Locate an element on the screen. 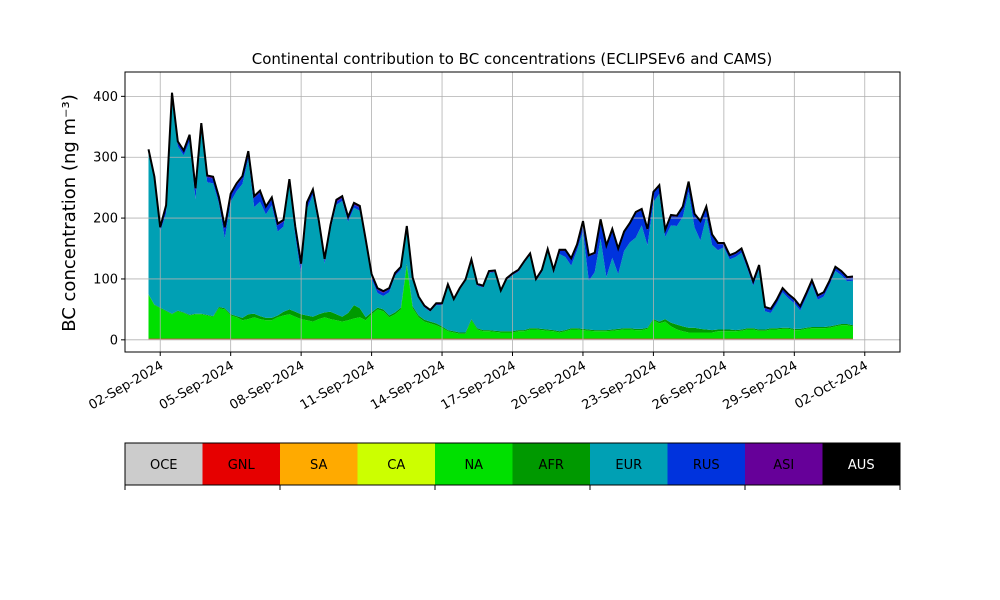  legend-swatch-ca is located at coordinates (396, 464).